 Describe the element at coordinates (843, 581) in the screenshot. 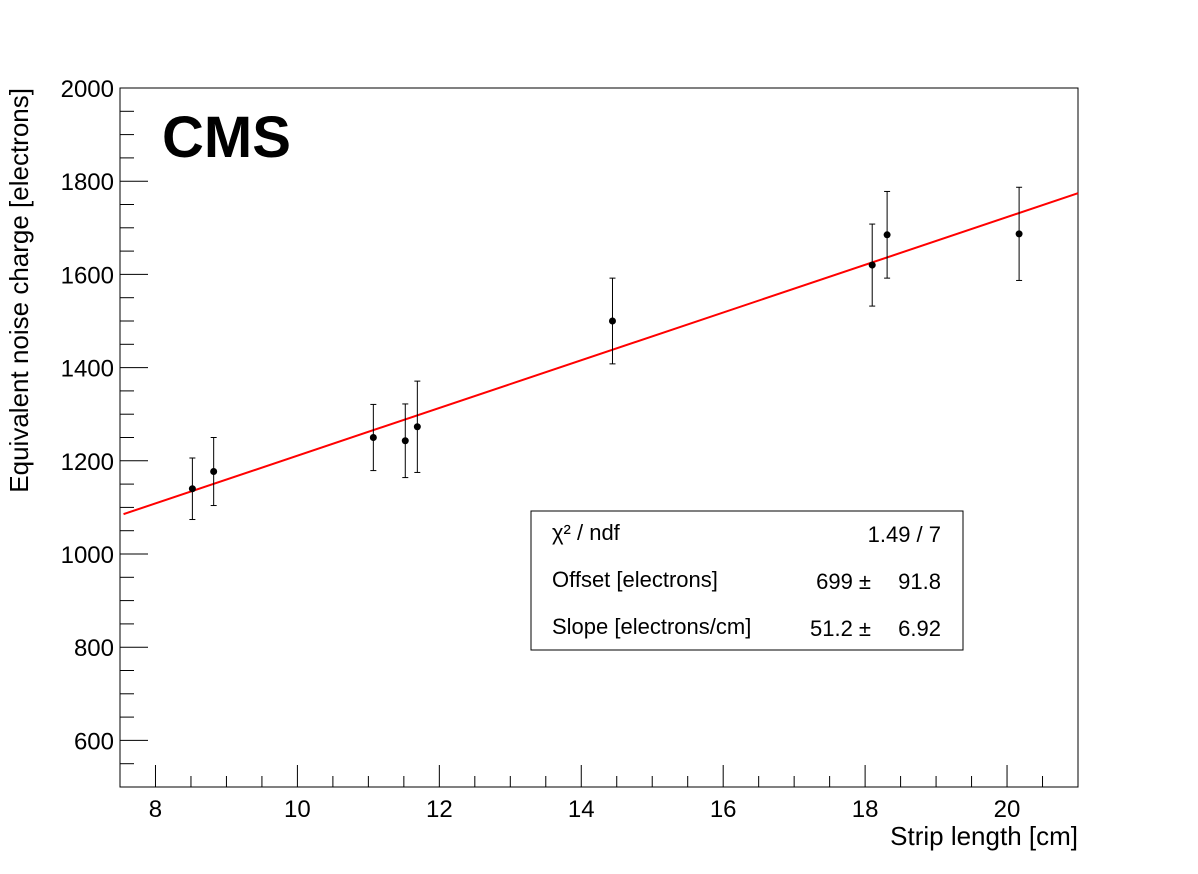

I see `stats-value-offset: 699 ±` at that location.